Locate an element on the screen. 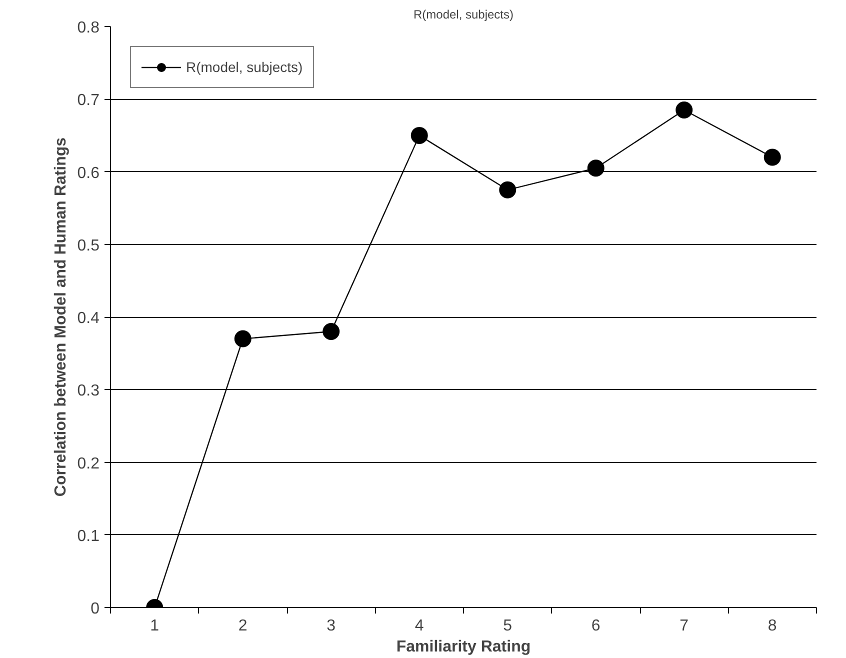 The width and height of the screenshot is (846, 658). x-axis-title: Familiarity Rating is located at coordinates (463, 647).